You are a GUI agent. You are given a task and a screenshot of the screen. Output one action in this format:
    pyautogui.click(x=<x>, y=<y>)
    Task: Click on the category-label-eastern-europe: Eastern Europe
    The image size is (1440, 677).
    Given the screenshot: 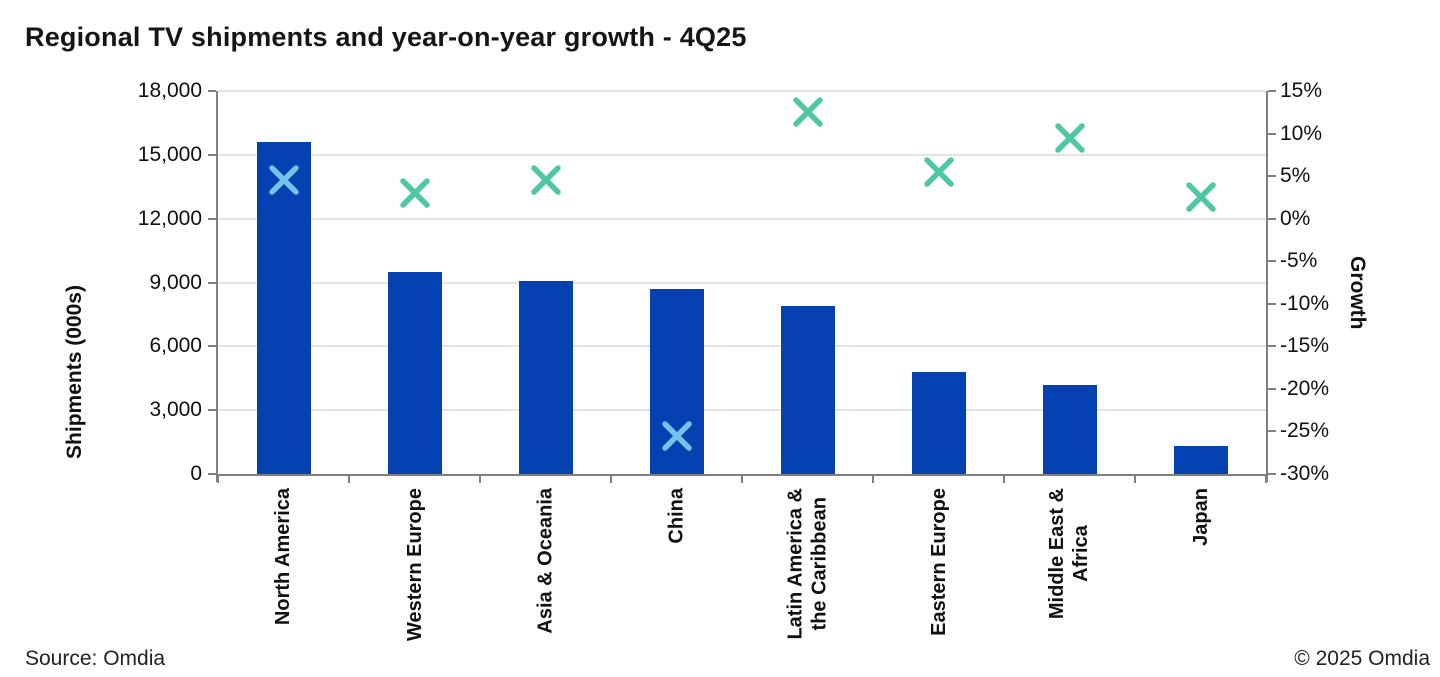 What is the action you would take?
    pyautogui.click(x=938, y=562)
    